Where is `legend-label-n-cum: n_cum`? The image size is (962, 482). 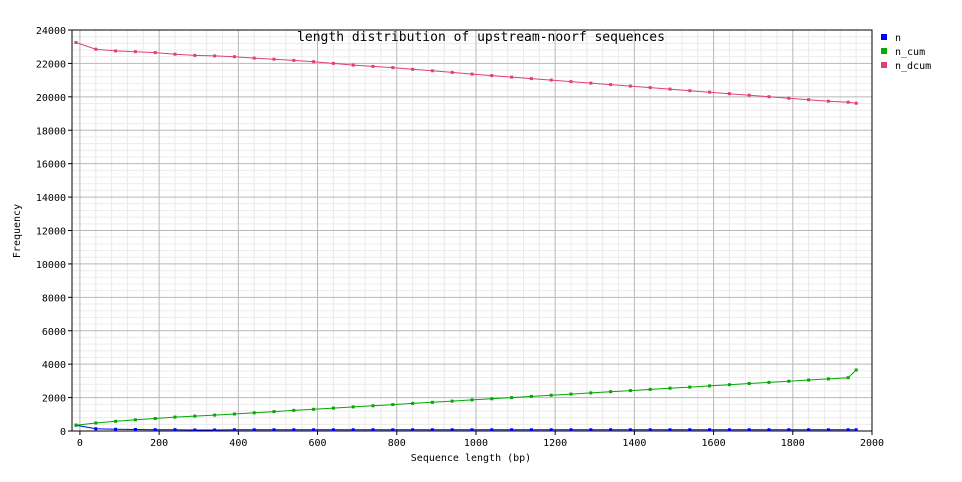 legend-label-n-cum: n_cum is located at coordinates (910, 52).